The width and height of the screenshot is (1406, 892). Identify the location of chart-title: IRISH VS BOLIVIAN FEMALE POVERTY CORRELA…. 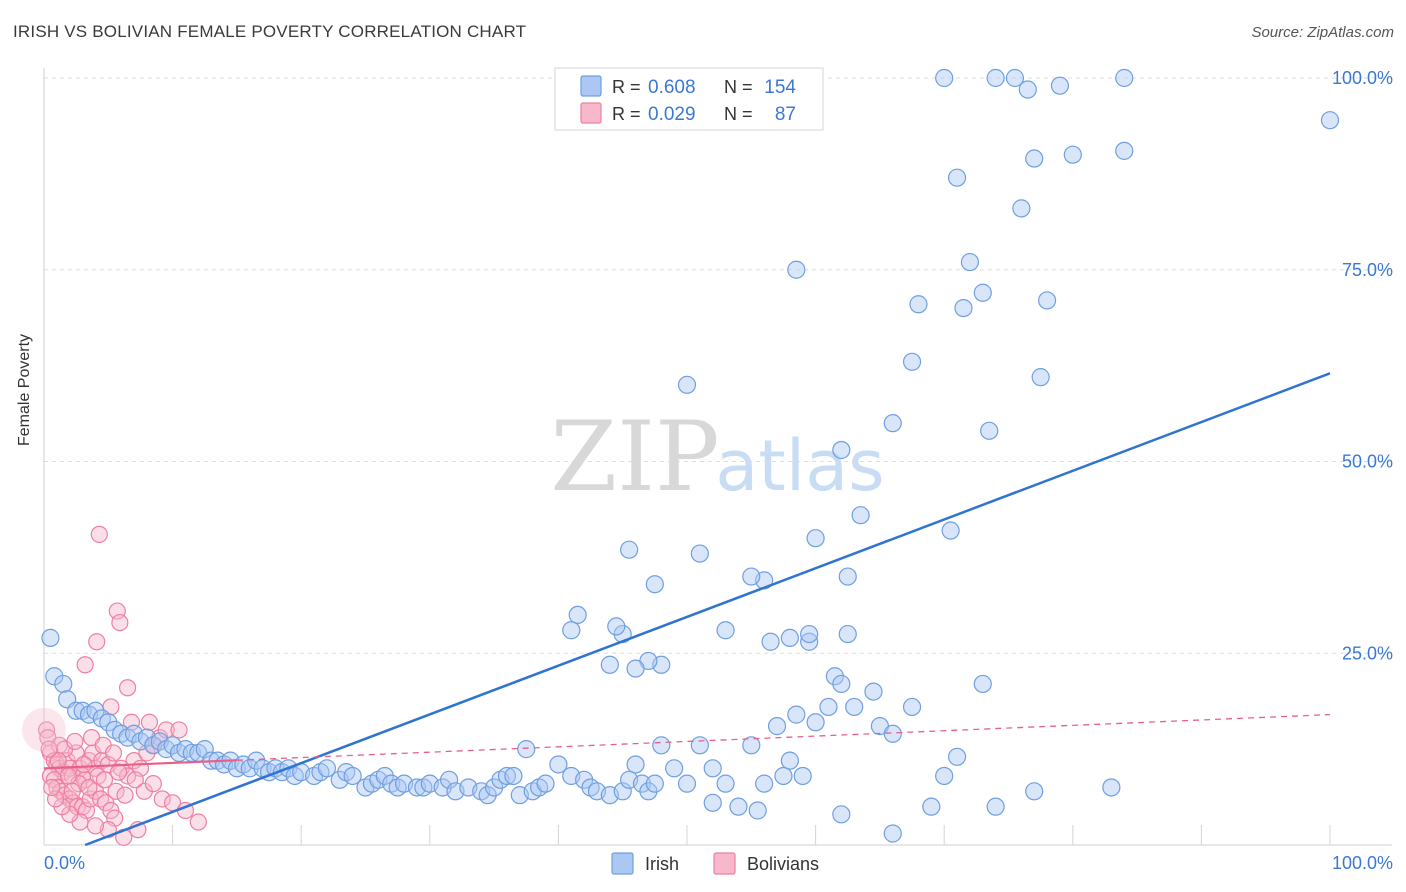
(270, 31).